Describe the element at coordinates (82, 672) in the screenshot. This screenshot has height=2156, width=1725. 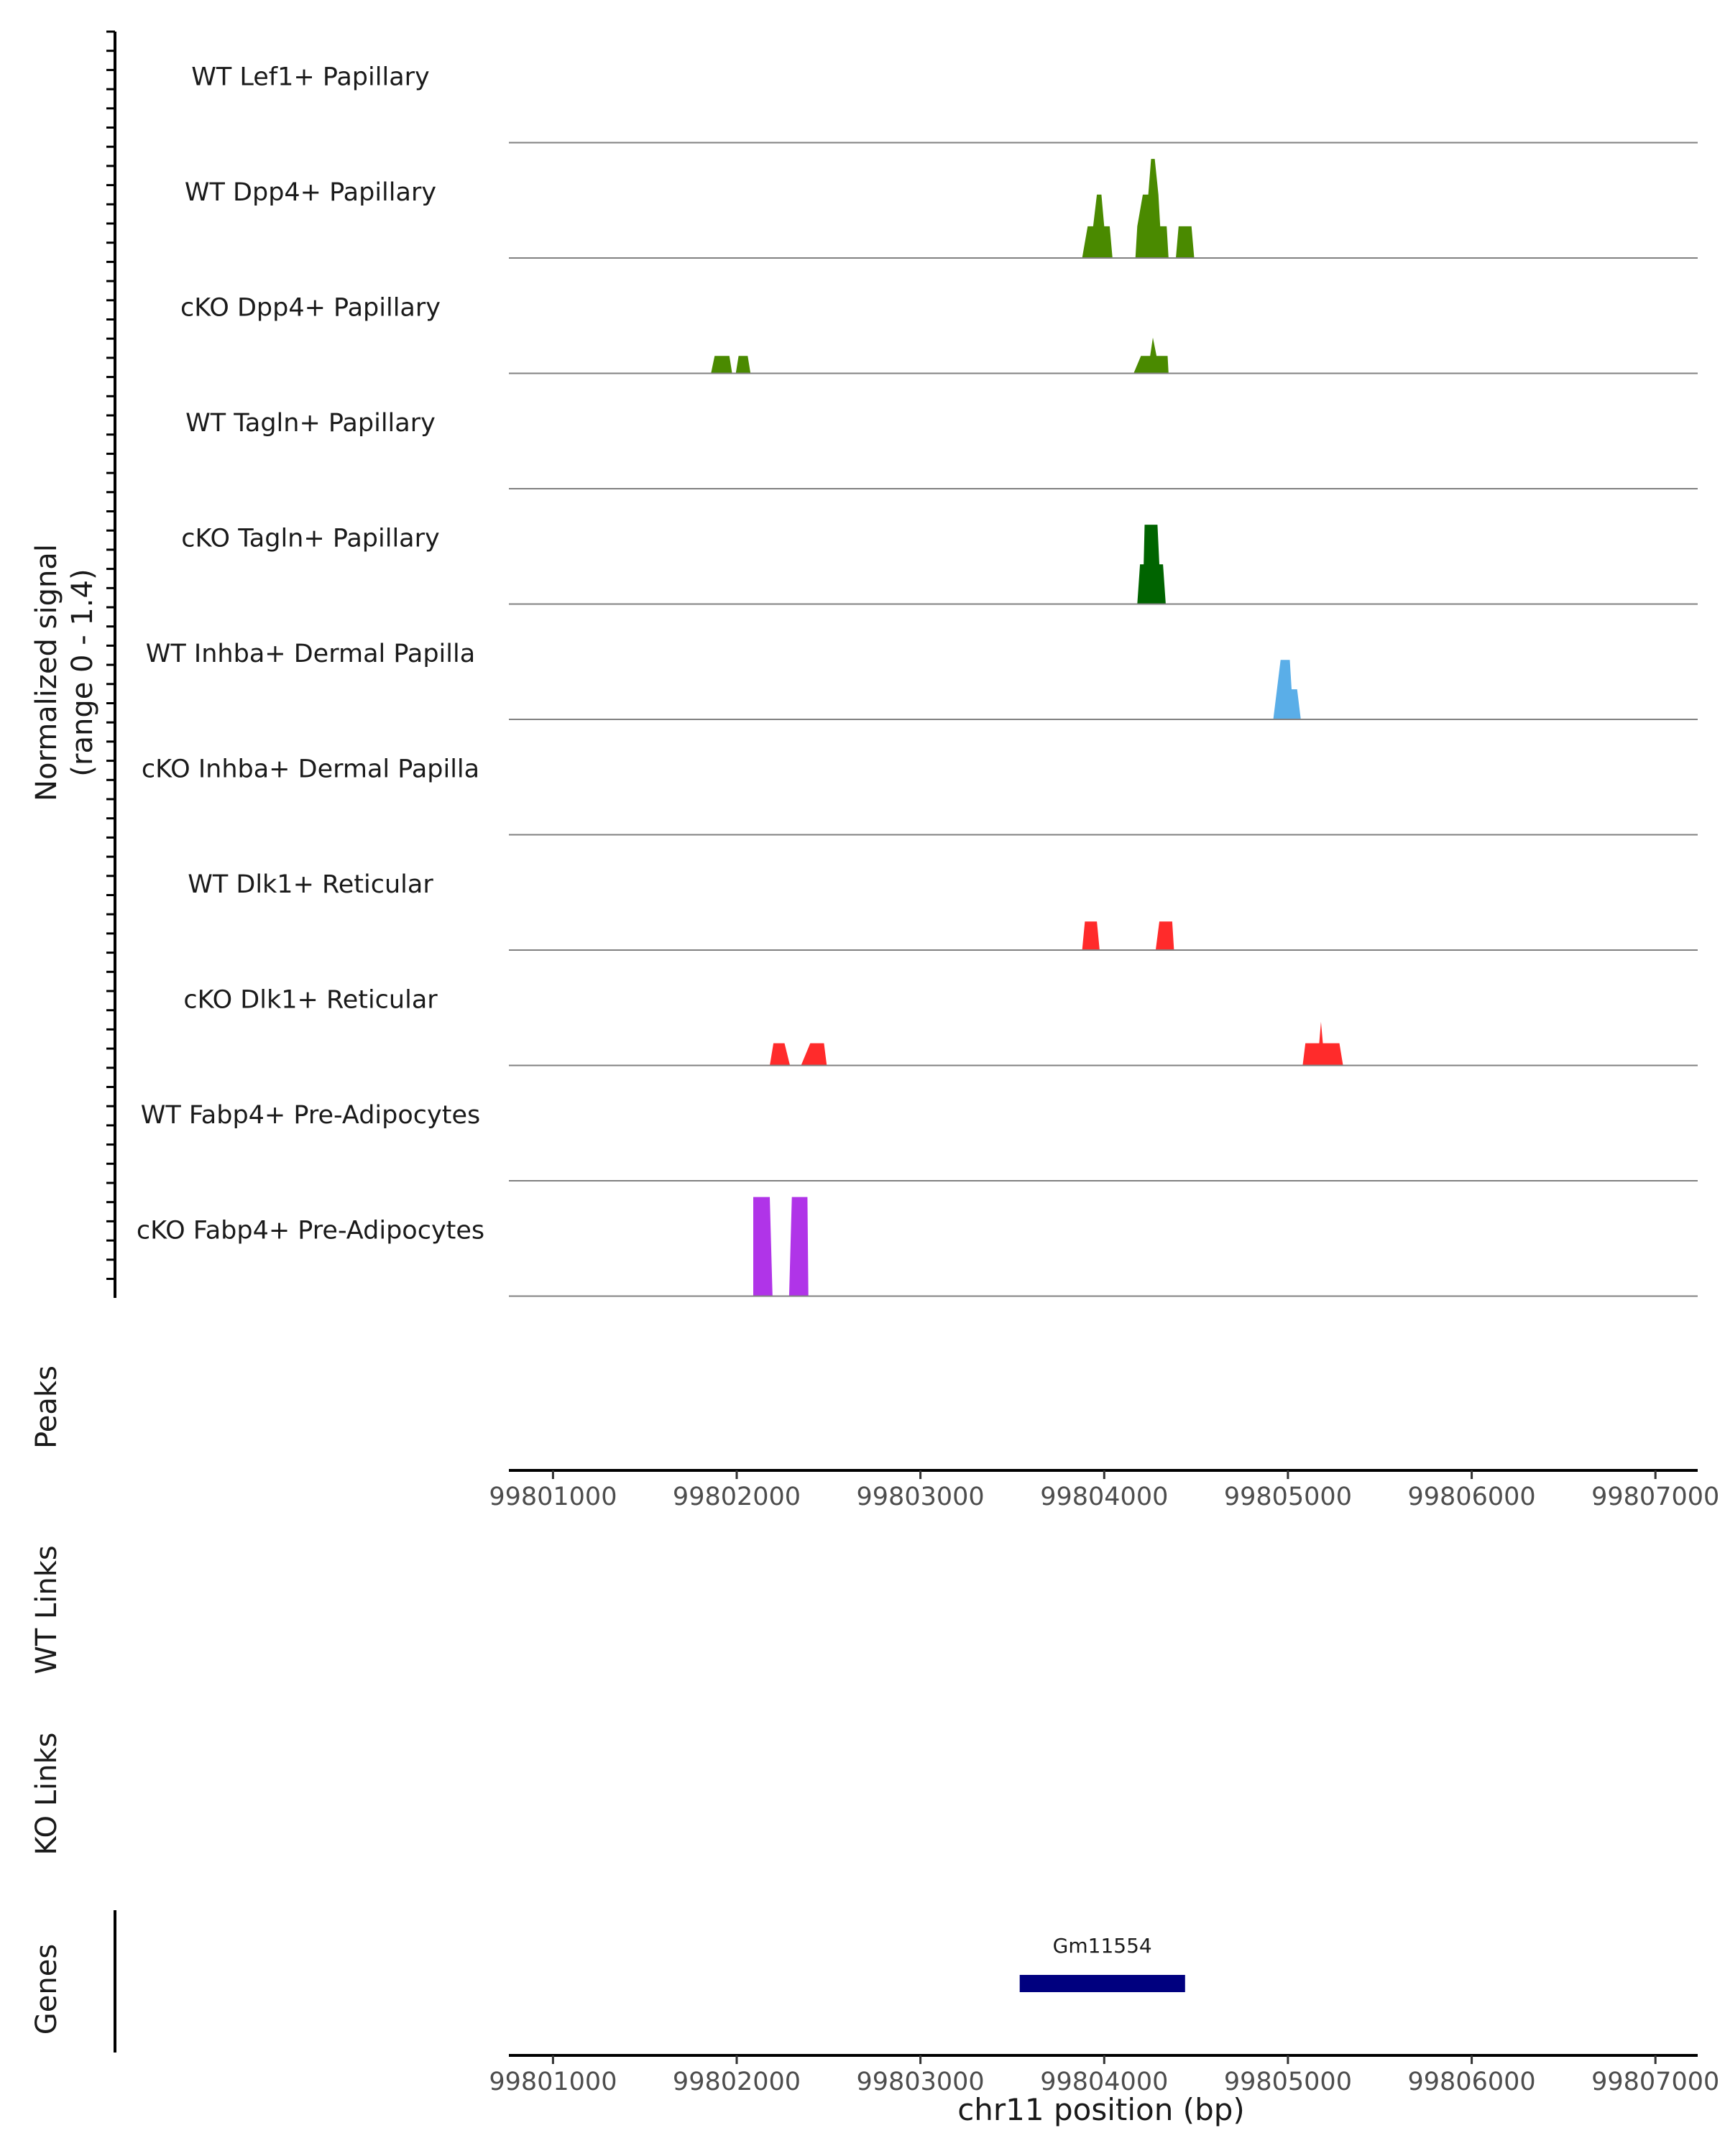
I see `y-axis-range-label: (range 0 - 1.4)` at that location.